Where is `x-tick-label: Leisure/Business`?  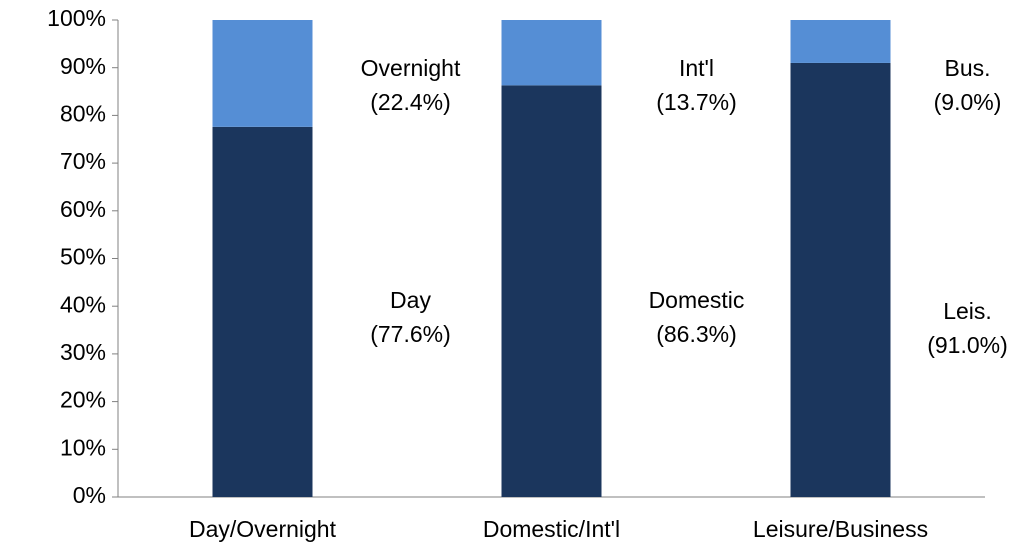
x-tick-label: Leisure/Business is located at coordinates (840, 529).